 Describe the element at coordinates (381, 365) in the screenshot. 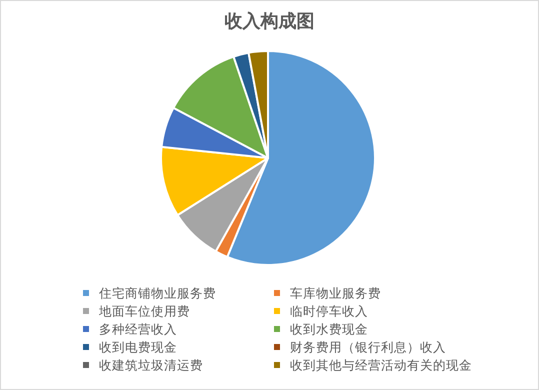

I see `legend-label: 收到其他与经营活动有关的现金` at that location.